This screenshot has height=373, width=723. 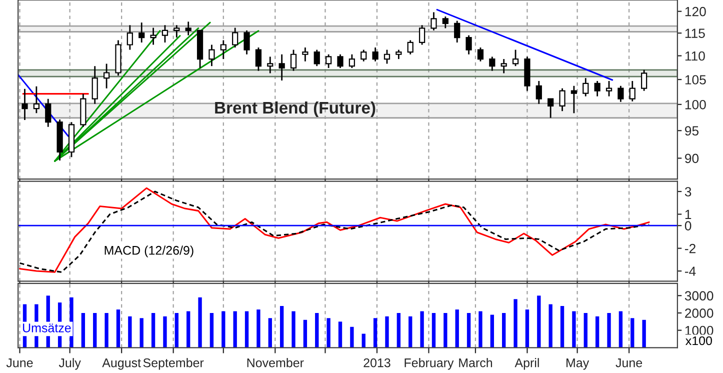 I want to click on y-tick-label: 3, so click(x=688, y=191).